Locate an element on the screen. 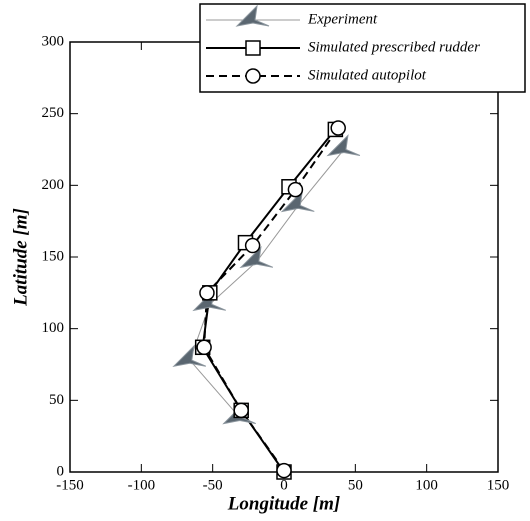 This screenshot has height=521, width=530. y-tick-label: 250 is located at coordinates (53, 113).